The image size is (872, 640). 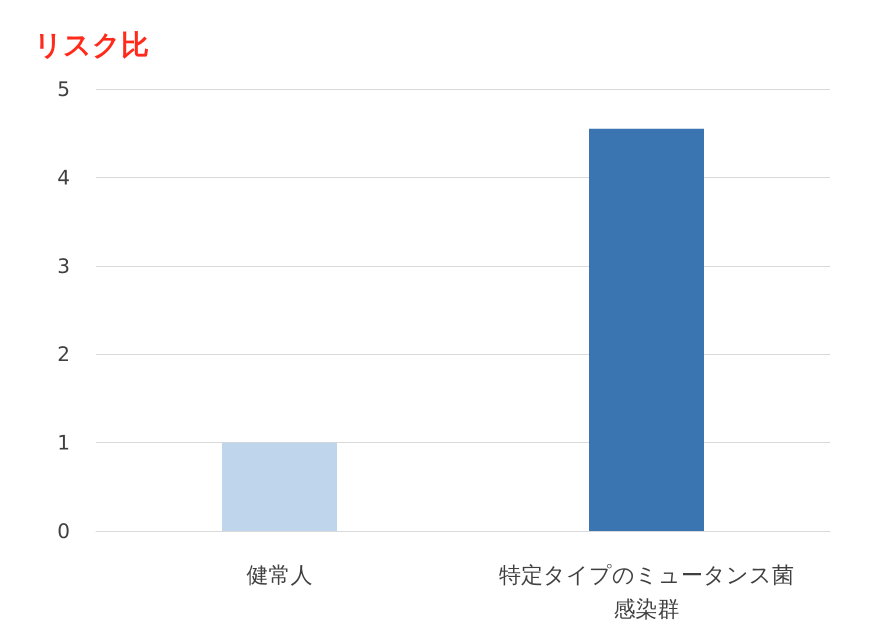 What do you see at coordinates (63, 266) in the screenshot?
I see `y-tick-label: 3` at bounding box center [63, 266].